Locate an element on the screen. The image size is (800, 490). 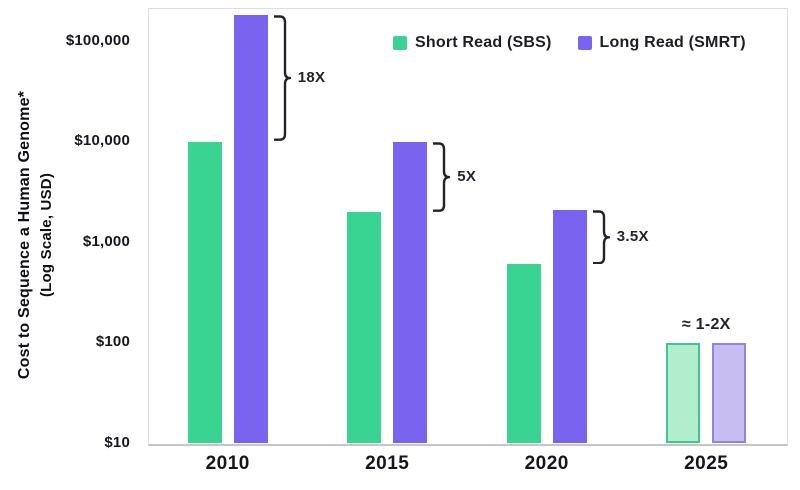
y-tick-label-1000: $1,000 is located at coordinates (106, 241).